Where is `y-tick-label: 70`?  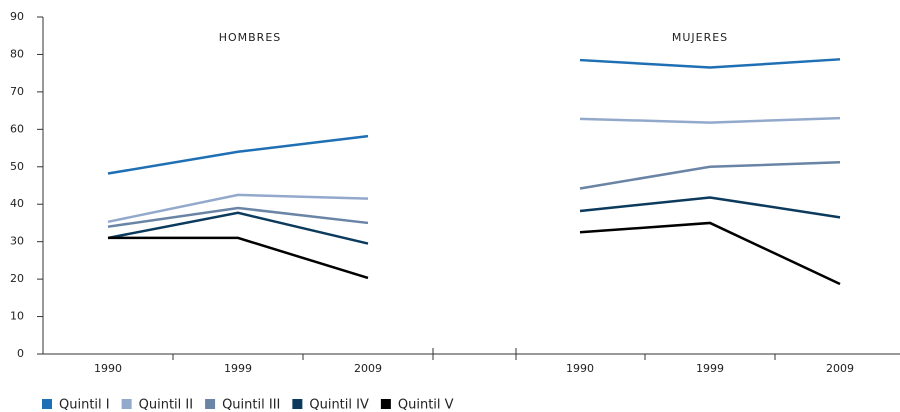
y-tick-label: 70 is located at coordinates (17, 91).